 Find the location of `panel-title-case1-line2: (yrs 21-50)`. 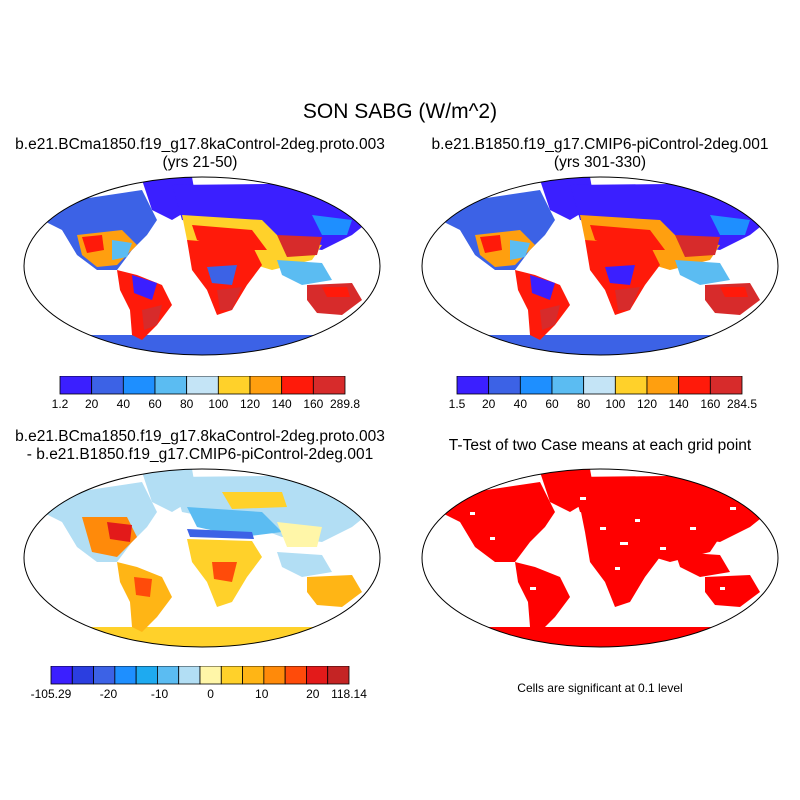

panel-title-case1-line2: (yrs 21-50) is located at coordinates (200, 162).